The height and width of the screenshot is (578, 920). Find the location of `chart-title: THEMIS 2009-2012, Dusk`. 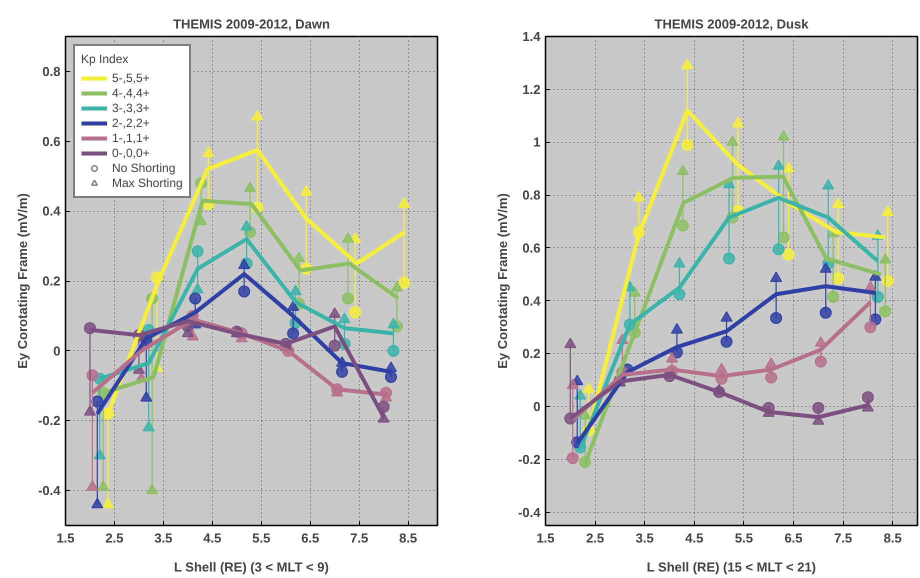

chart-title: THEMIS 2009-2012, Dusk is located at coordinates (732, 24).